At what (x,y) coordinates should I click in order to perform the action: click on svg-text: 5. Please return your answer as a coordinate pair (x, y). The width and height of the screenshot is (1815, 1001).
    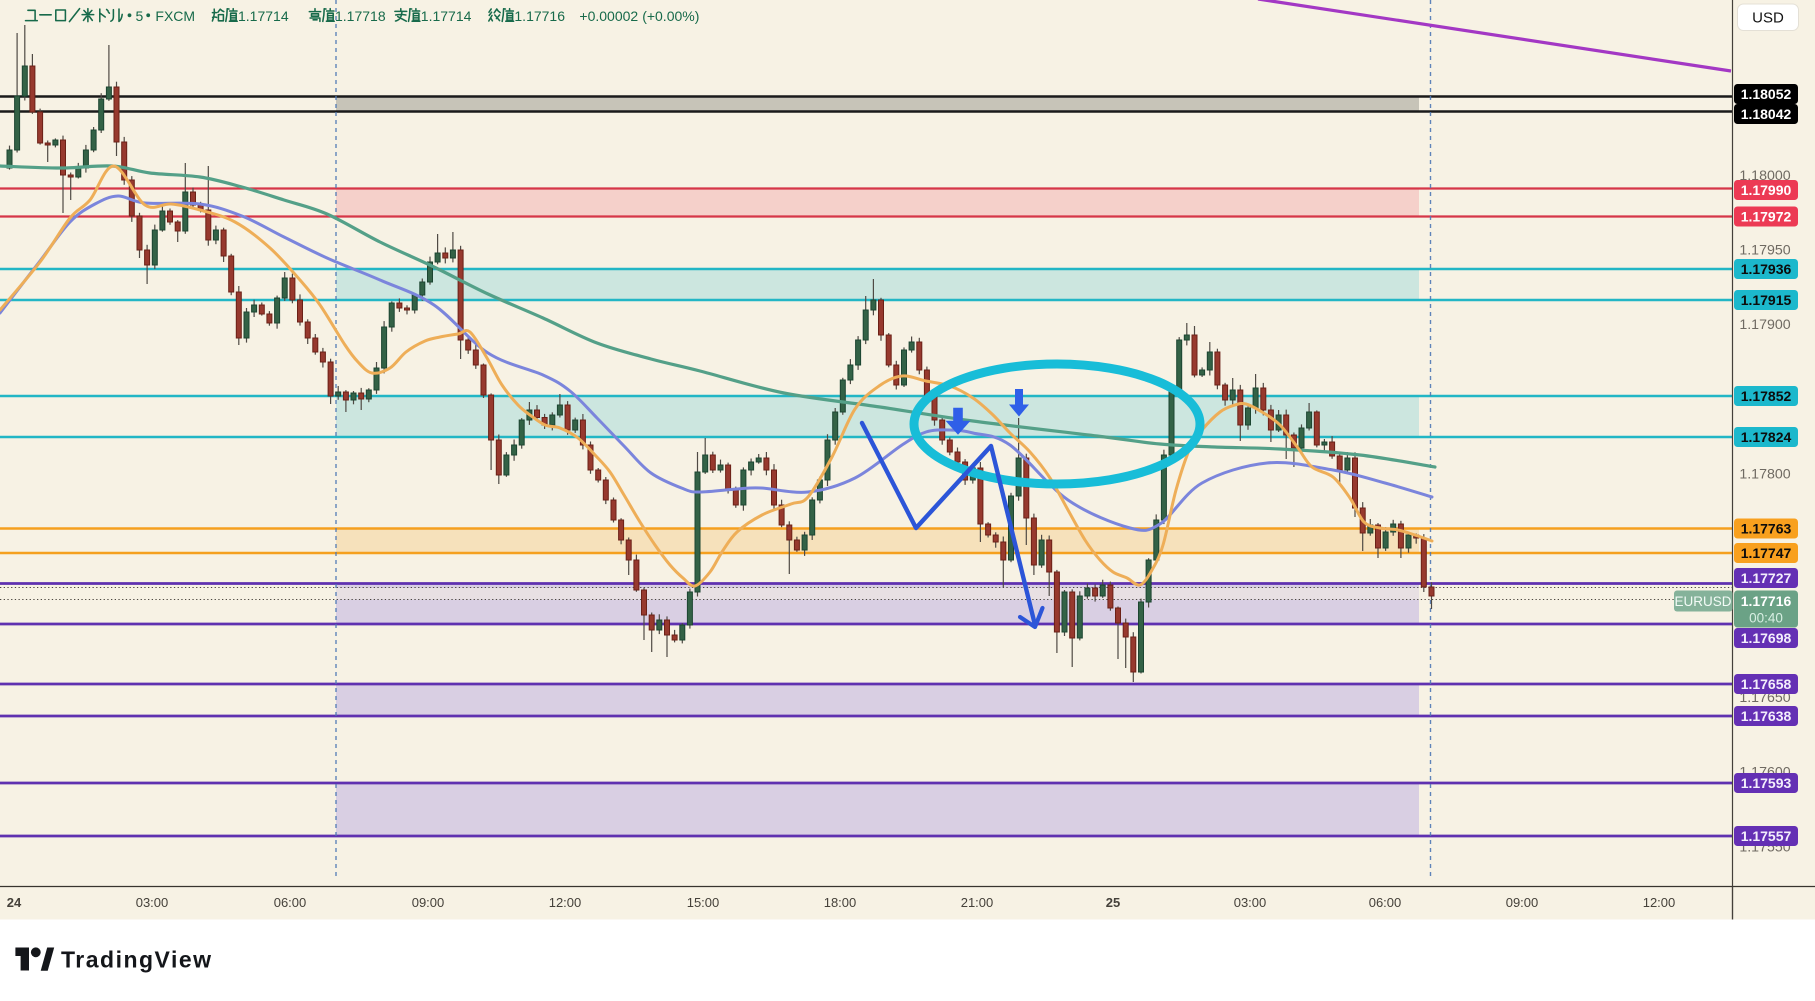
    Looking at the image, I should click on (140, 16).